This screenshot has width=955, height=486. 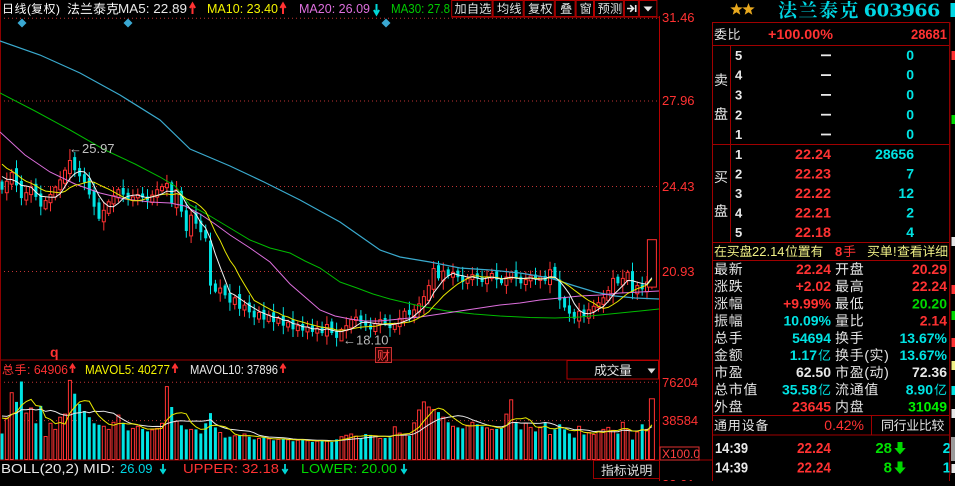 I want to click on svg-text: 2.14, so click(x=933, y=321).